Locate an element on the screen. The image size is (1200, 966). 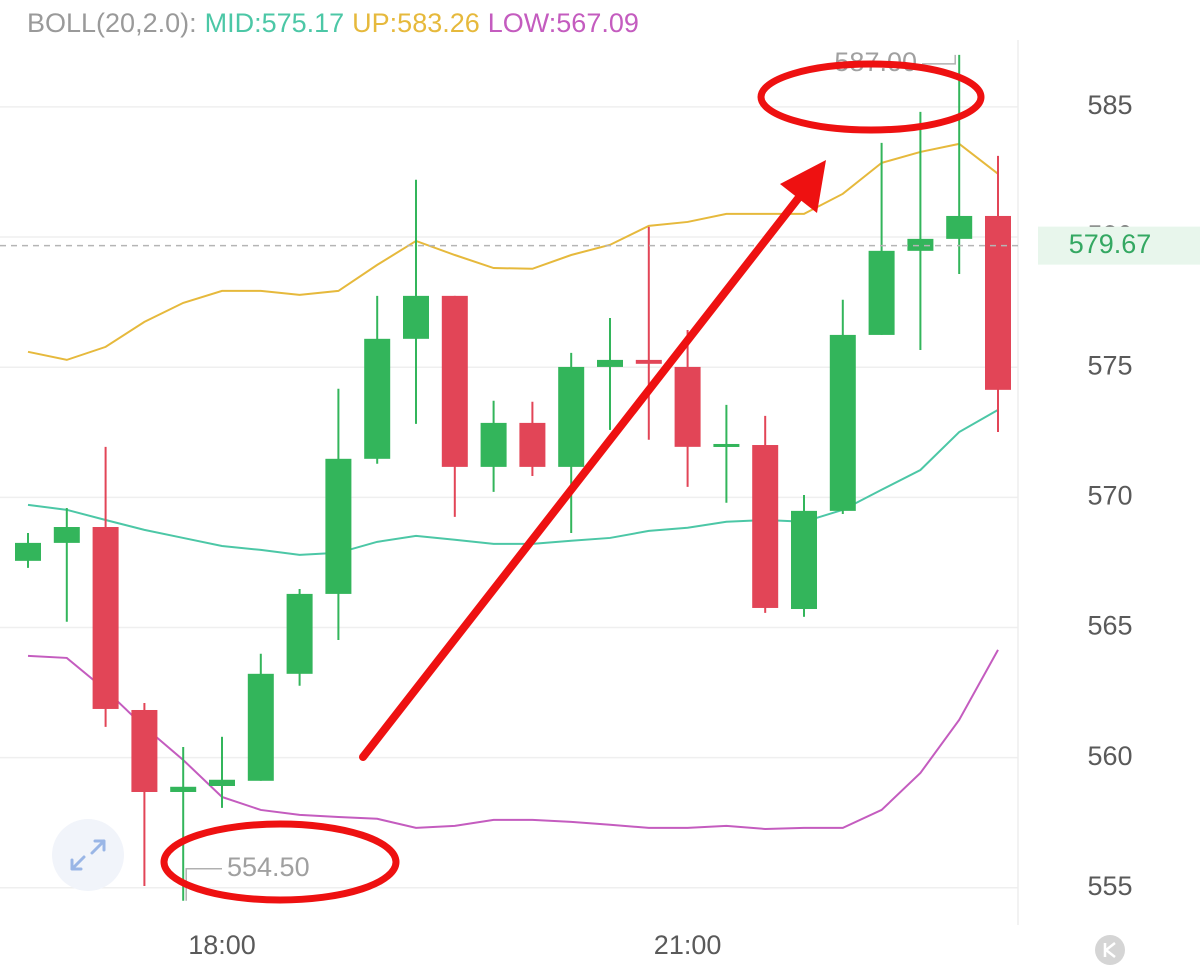
y-tick-label: 565 is located at coordinates (1109, 626).